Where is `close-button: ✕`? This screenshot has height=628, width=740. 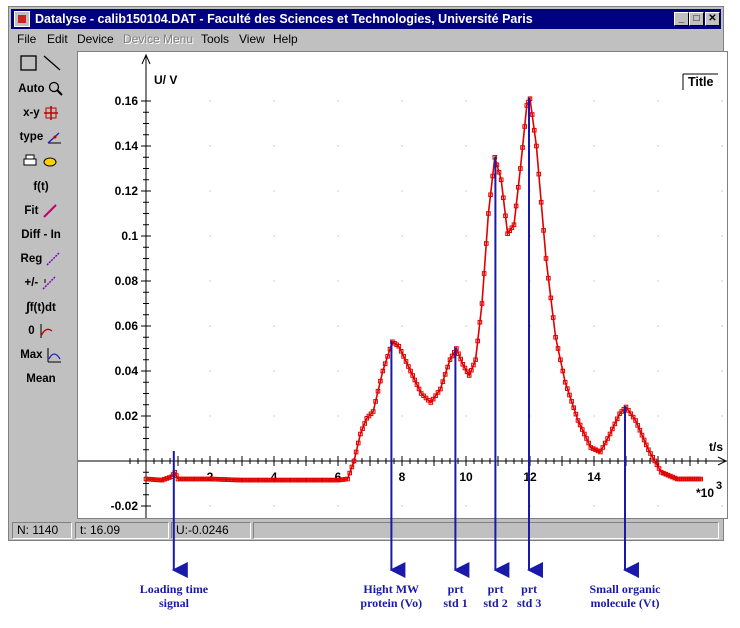
close-button: ✕ is located at coordinates (712, 19).